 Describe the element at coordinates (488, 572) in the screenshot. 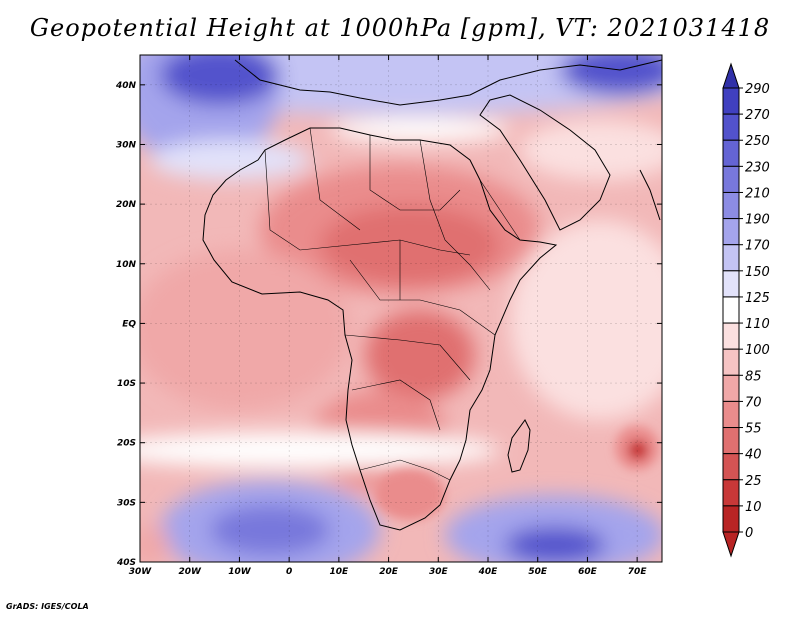

I see `lon-tick-label: 40E` at that location.